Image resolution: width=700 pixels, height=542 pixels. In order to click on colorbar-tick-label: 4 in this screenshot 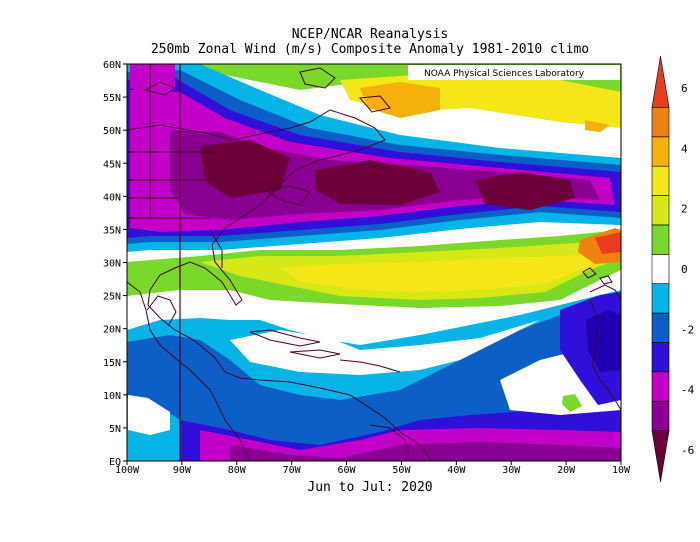, I will do `click(684, 148)`.